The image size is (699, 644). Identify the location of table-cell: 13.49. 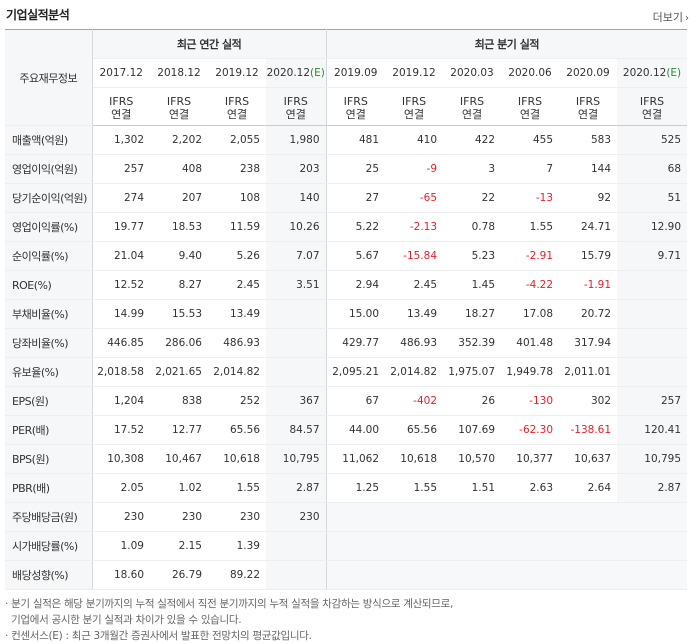
(237, 314).